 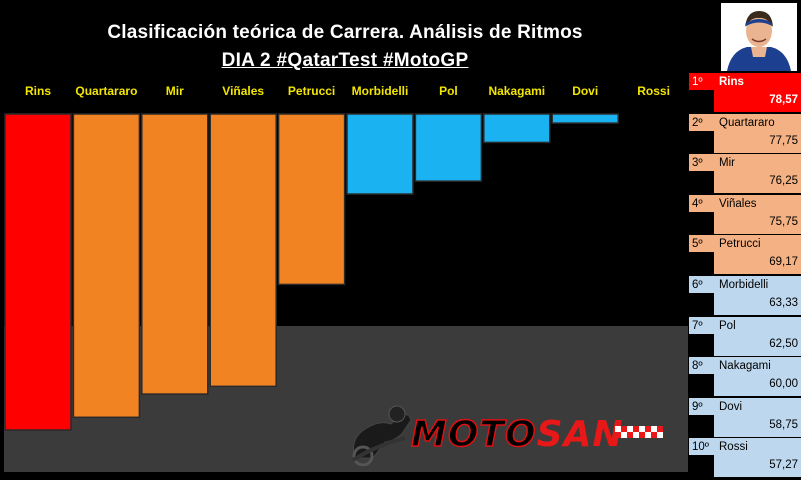 I want to click on standings-row: 4º Viñales 75,75, so click(x=745, y=214).